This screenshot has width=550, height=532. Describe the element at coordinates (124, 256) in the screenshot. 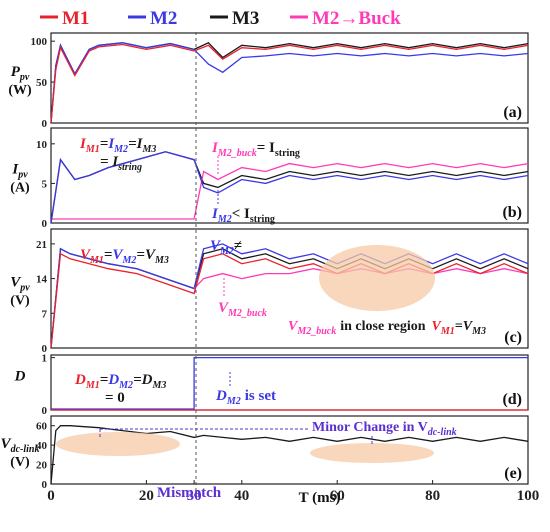

I see `c-eq-text: VM1=VM2=VM3` at that location.